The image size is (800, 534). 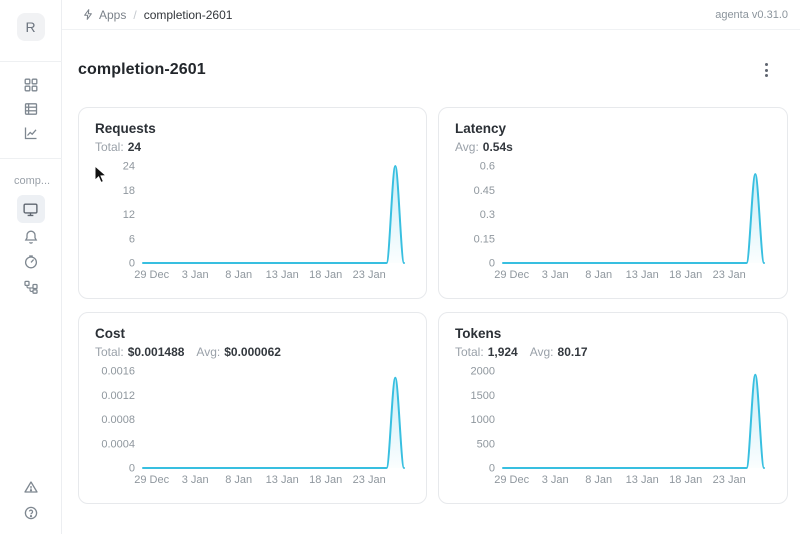 What do you see at coordinates (613, 352) in the screenshot?
I see `card-stats: Total: 1,924 Avg: 80.17` at bounding box center [613, 352].